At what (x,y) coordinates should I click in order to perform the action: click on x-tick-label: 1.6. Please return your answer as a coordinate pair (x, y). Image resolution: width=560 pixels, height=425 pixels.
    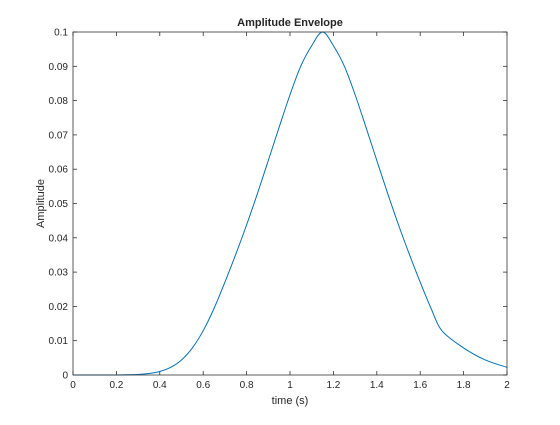
    Looking at the image, I should click on (420, 385).